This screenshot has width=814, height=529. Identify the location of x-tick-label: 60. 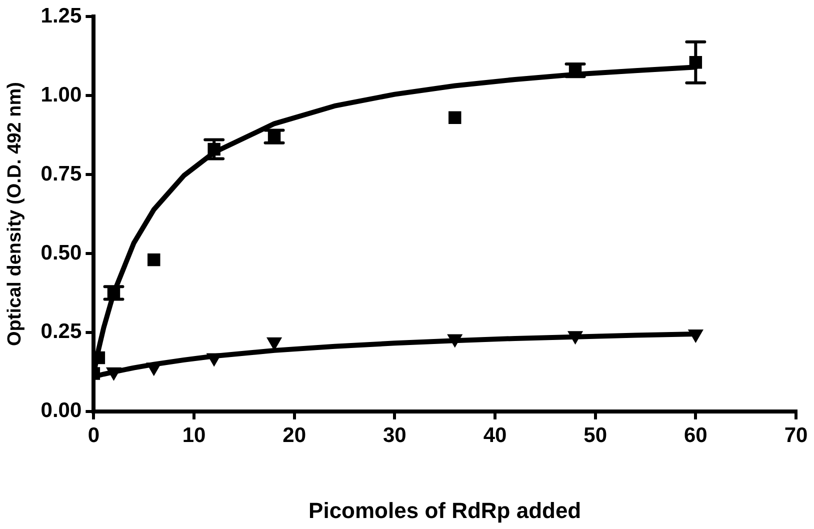
(696, 435).